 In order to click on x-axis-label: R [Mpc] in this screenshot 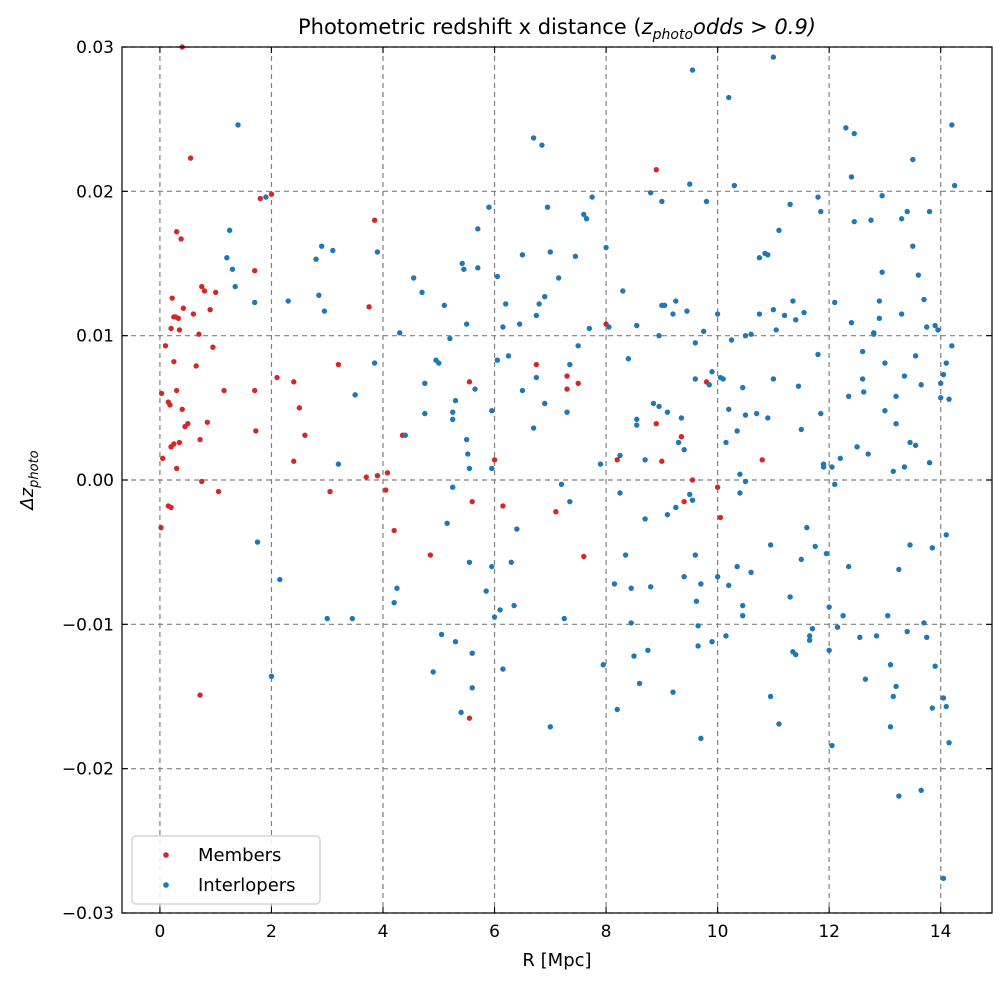, I will do `click(556, 960)`.